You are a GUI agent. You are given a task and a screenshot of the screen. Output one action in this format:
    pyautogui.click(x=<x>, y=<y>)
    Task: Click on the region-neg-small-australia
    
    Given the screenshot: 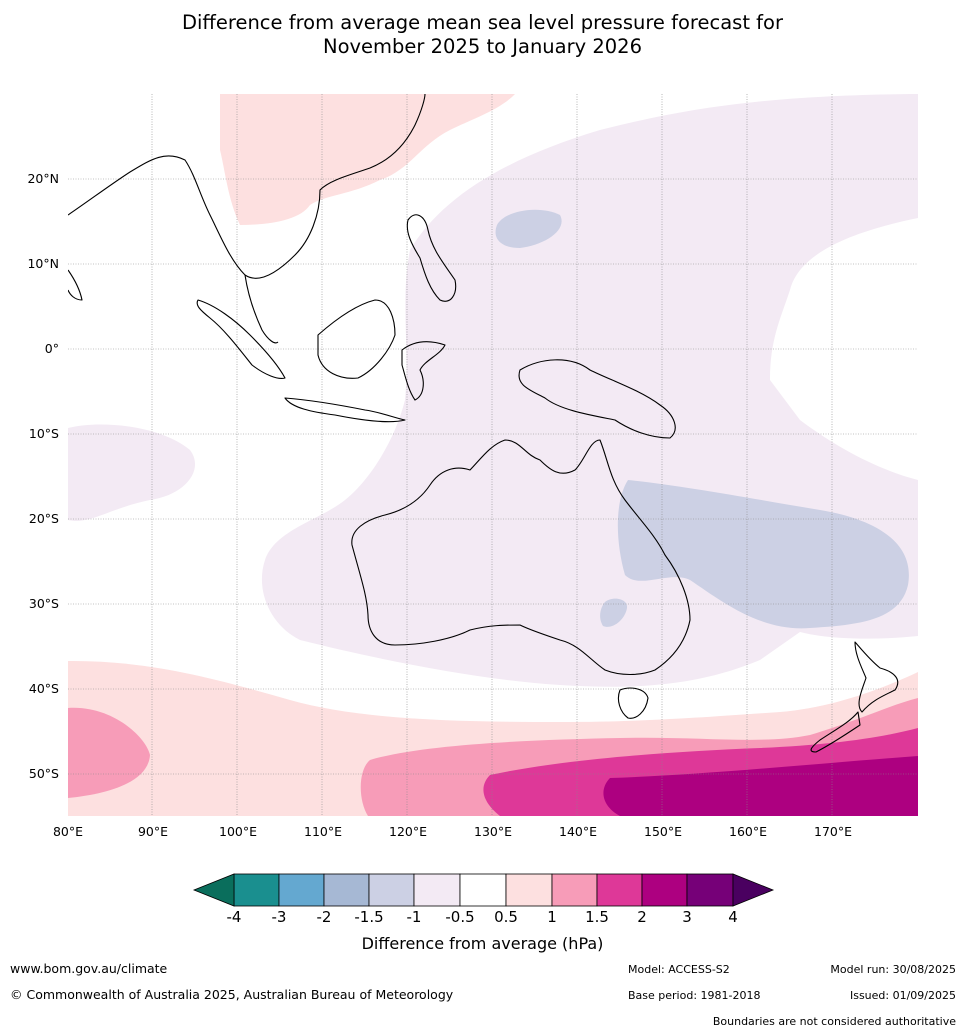 What is the action you would take?
    pyautogui.click(x=614, y=612)
    